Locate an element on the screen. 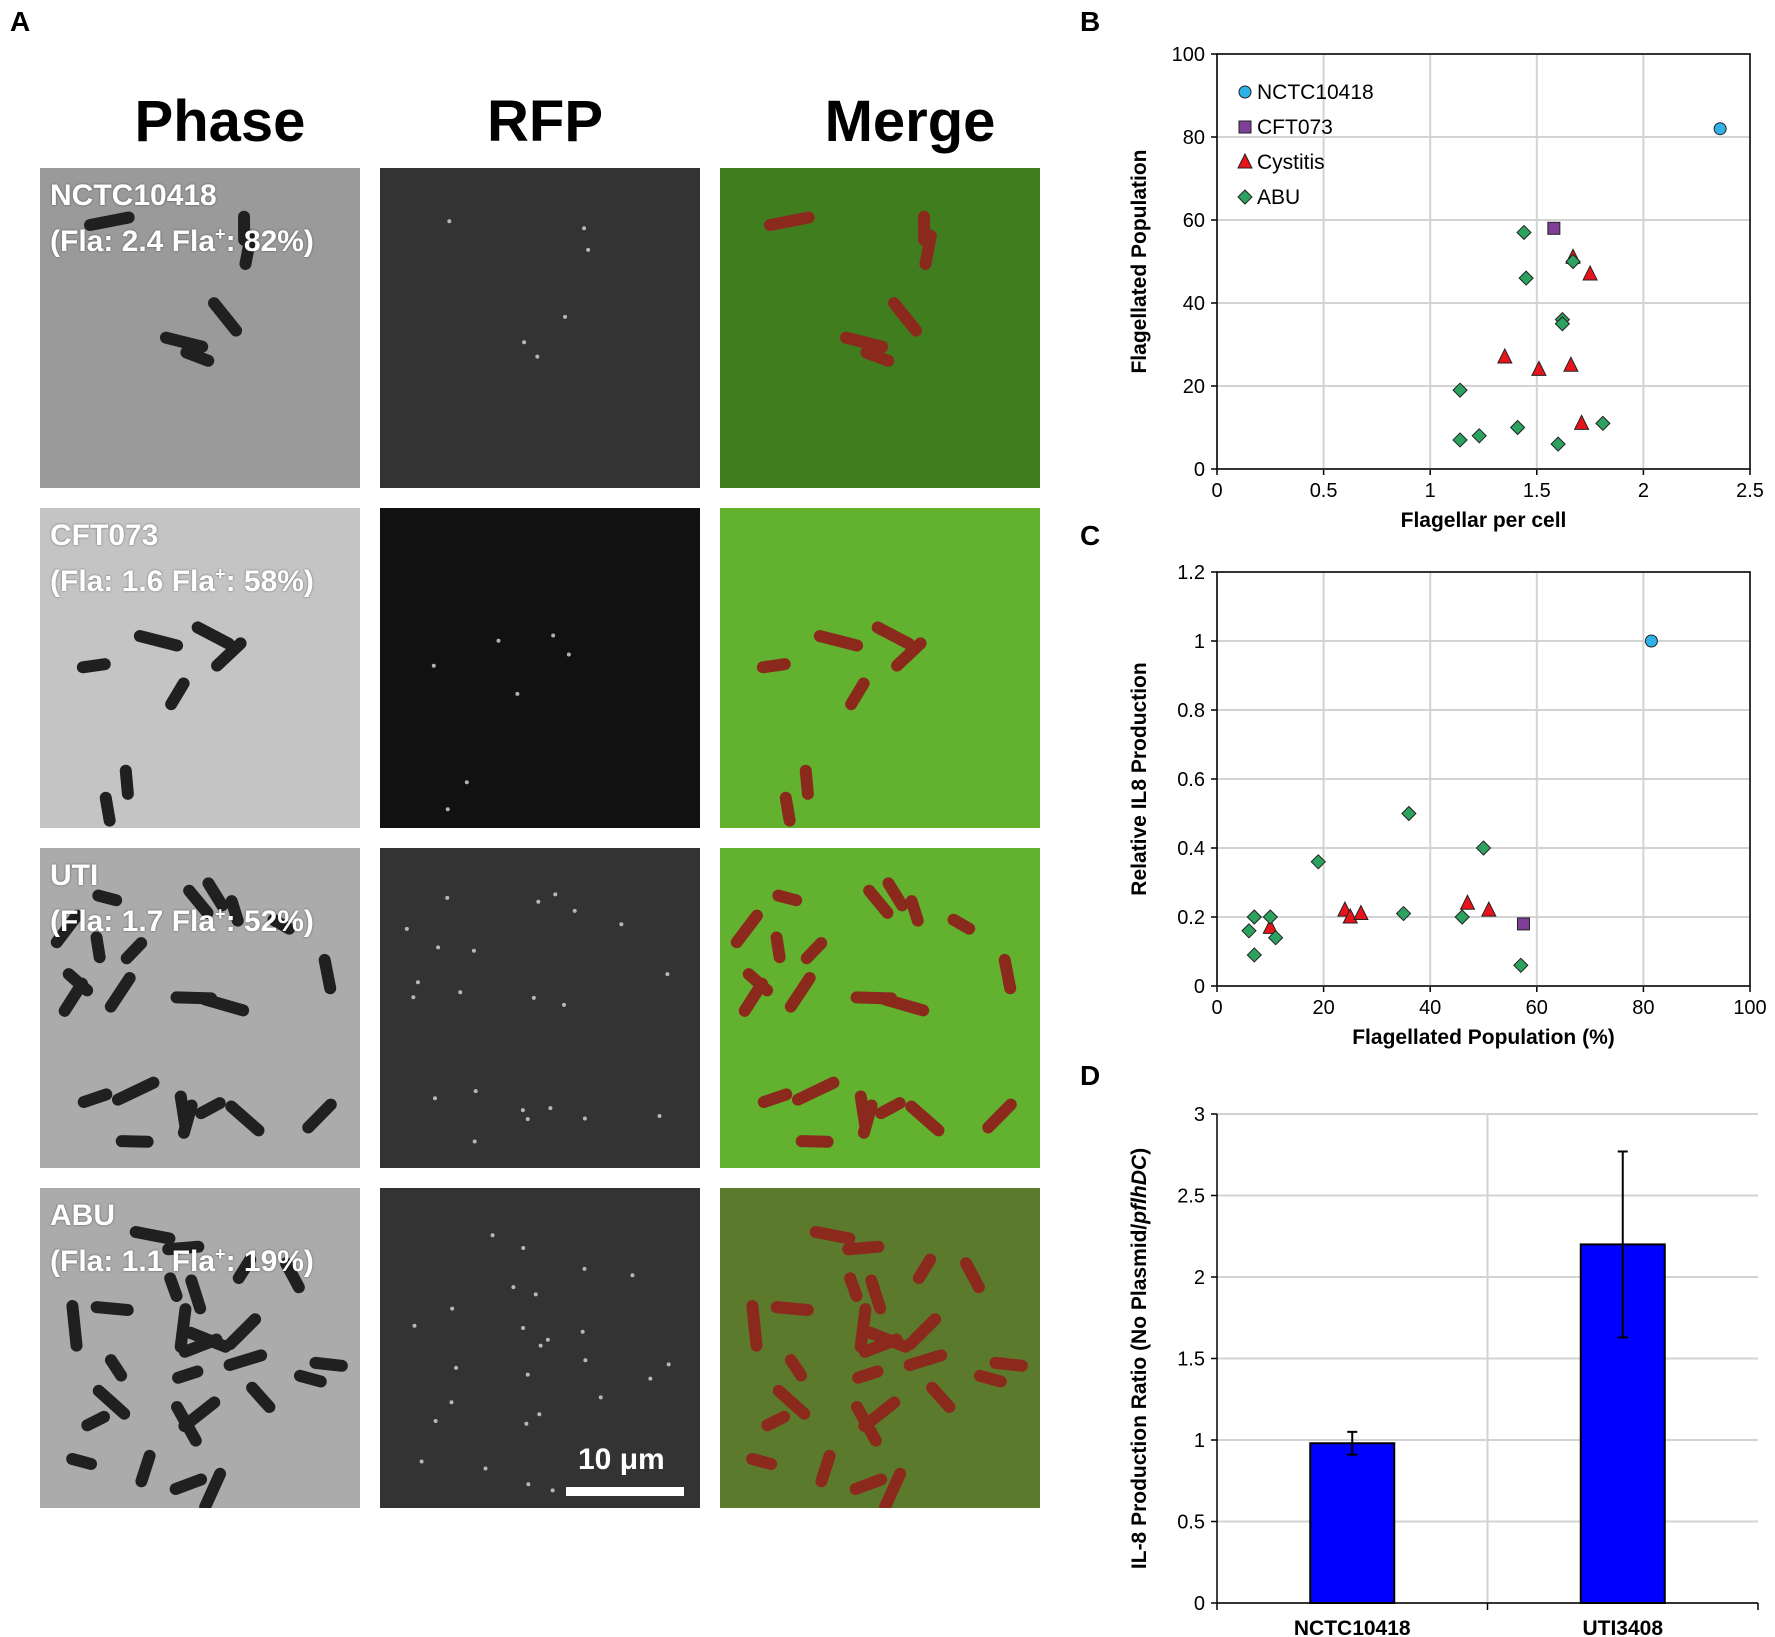  y-axis-title-part: IL-8 Production Ratio (No Plasmid/ is located at coordinates (1139, 1397).